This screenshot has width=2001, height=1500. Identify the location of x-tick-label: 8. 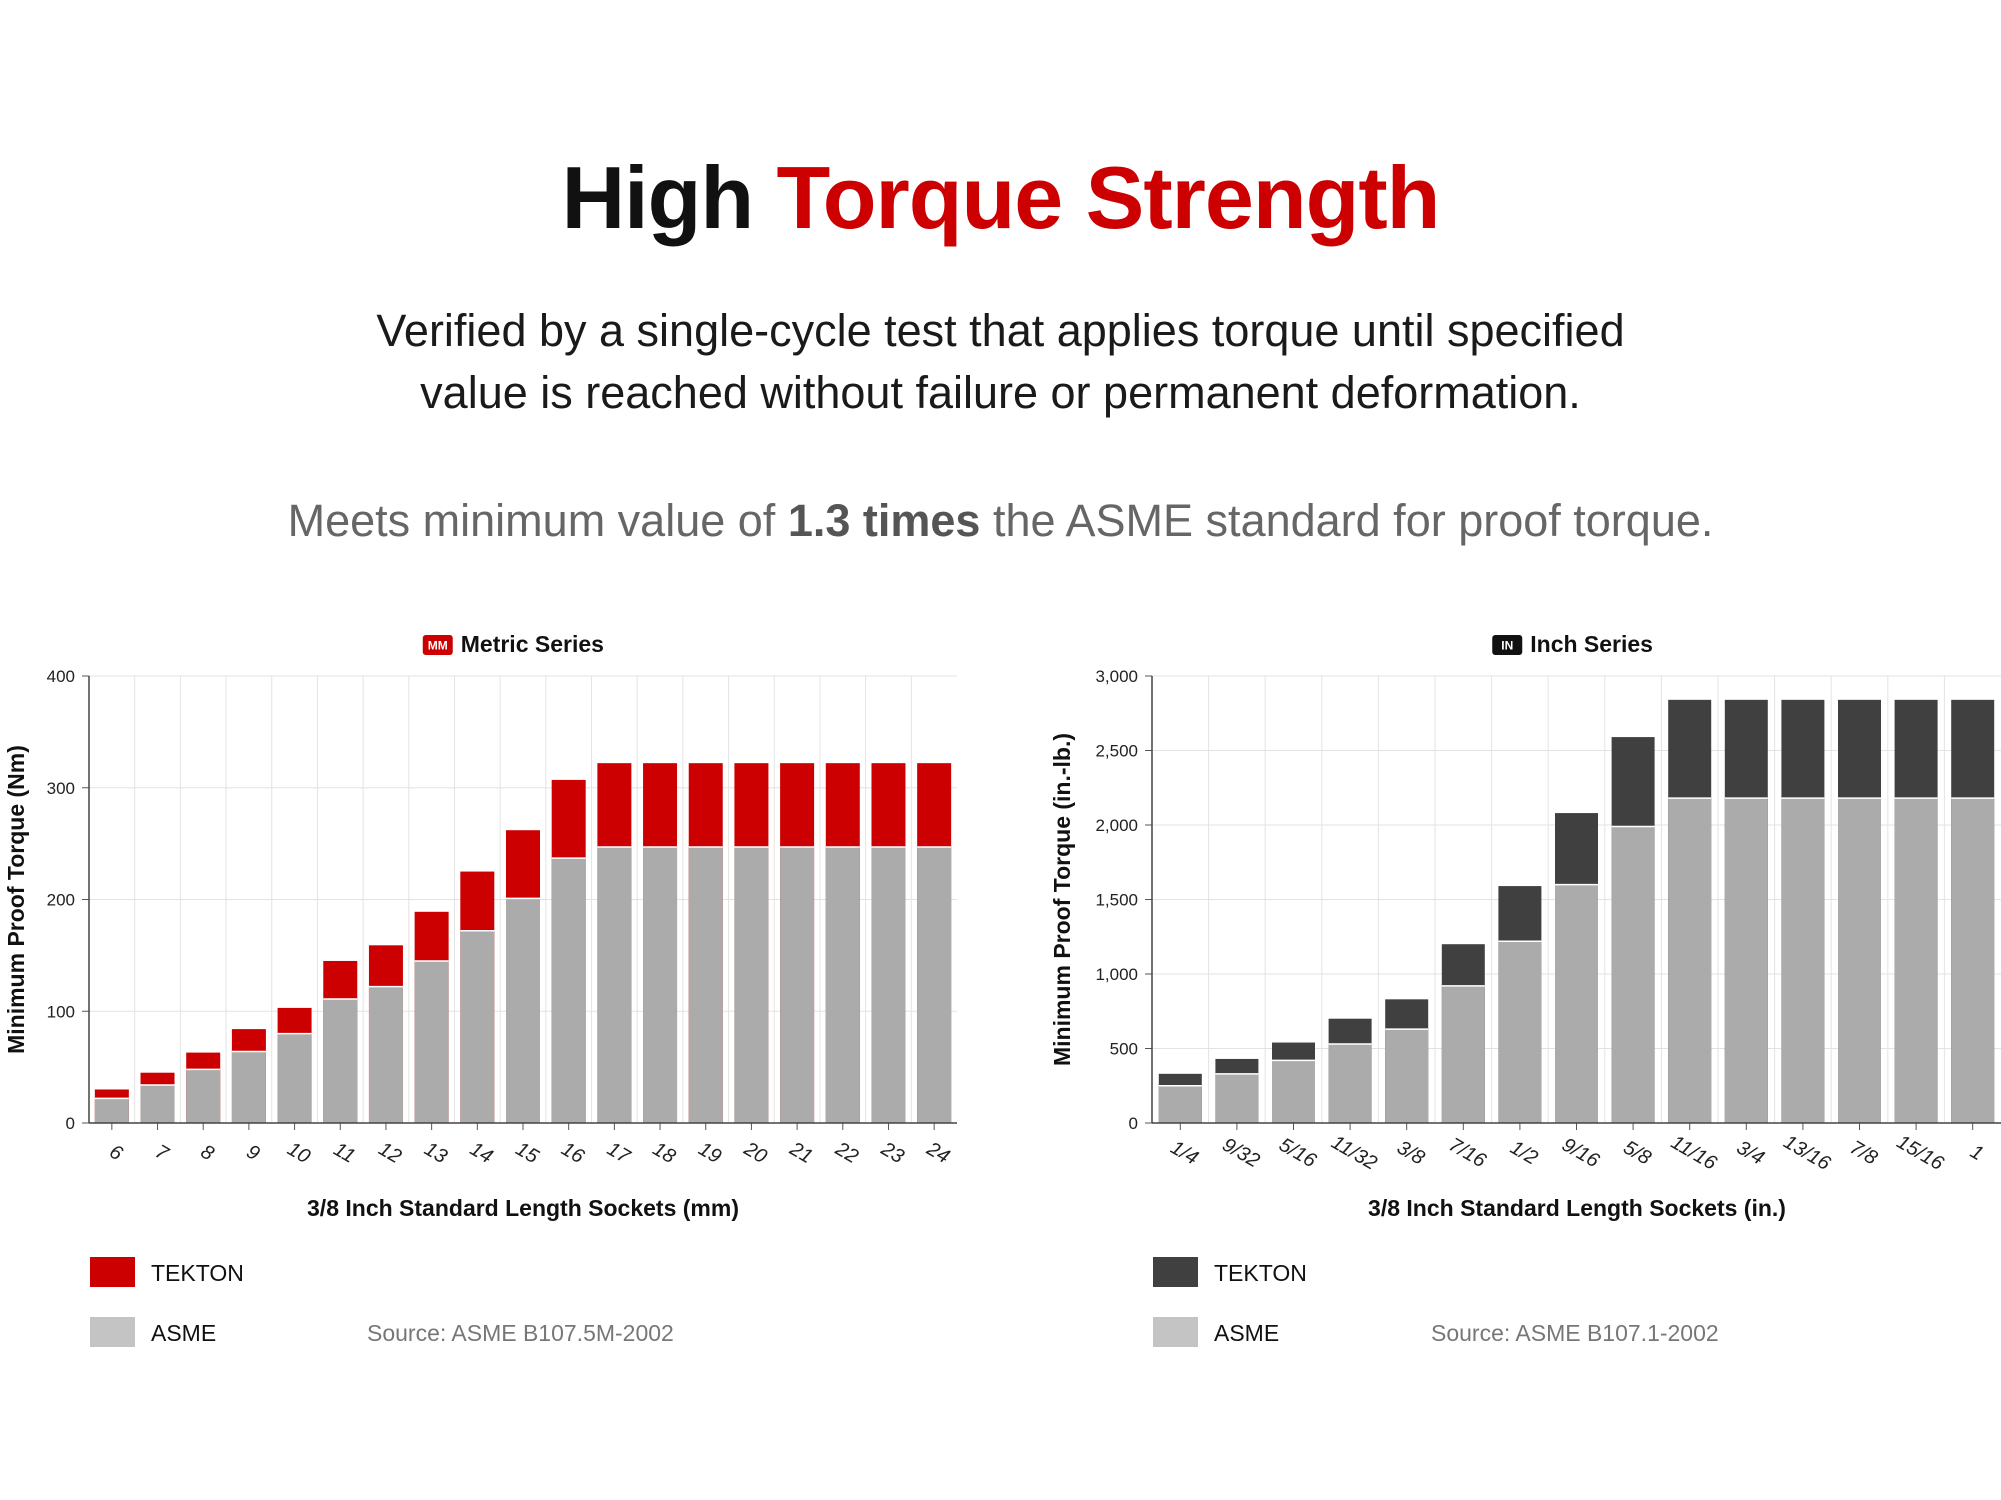
(207, 1153).